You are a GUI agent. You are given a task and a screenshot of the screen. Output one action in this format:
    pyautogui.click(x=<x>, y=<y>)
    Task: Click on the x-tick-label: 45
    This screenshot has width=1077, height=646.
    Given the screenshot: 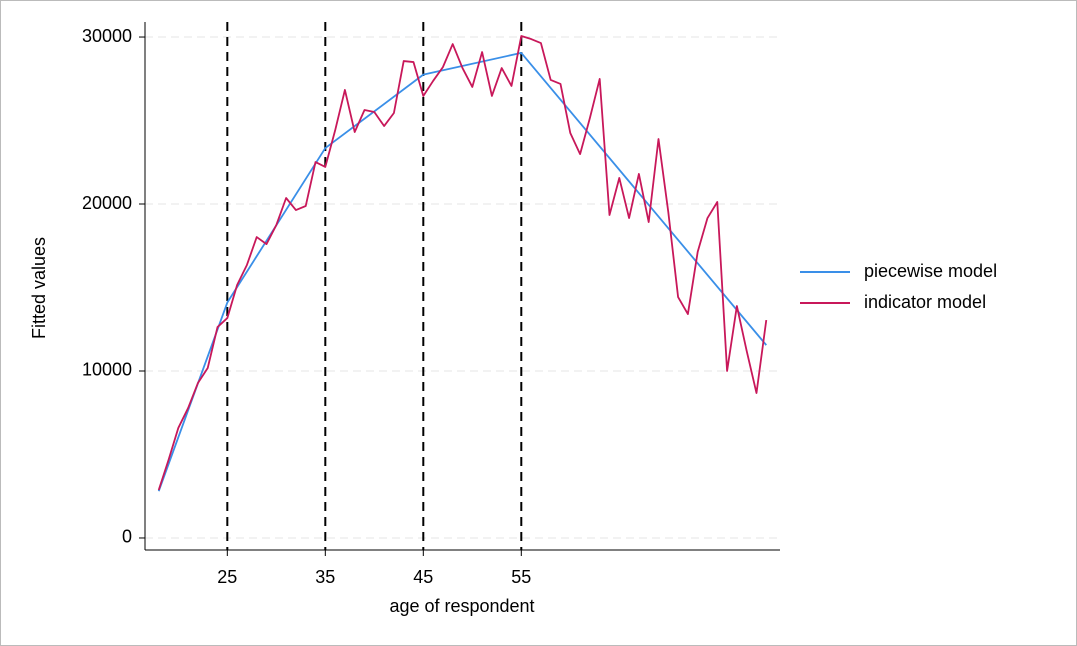 What is the action you would take?
    pyautogui.click(x=423, y=577)
    